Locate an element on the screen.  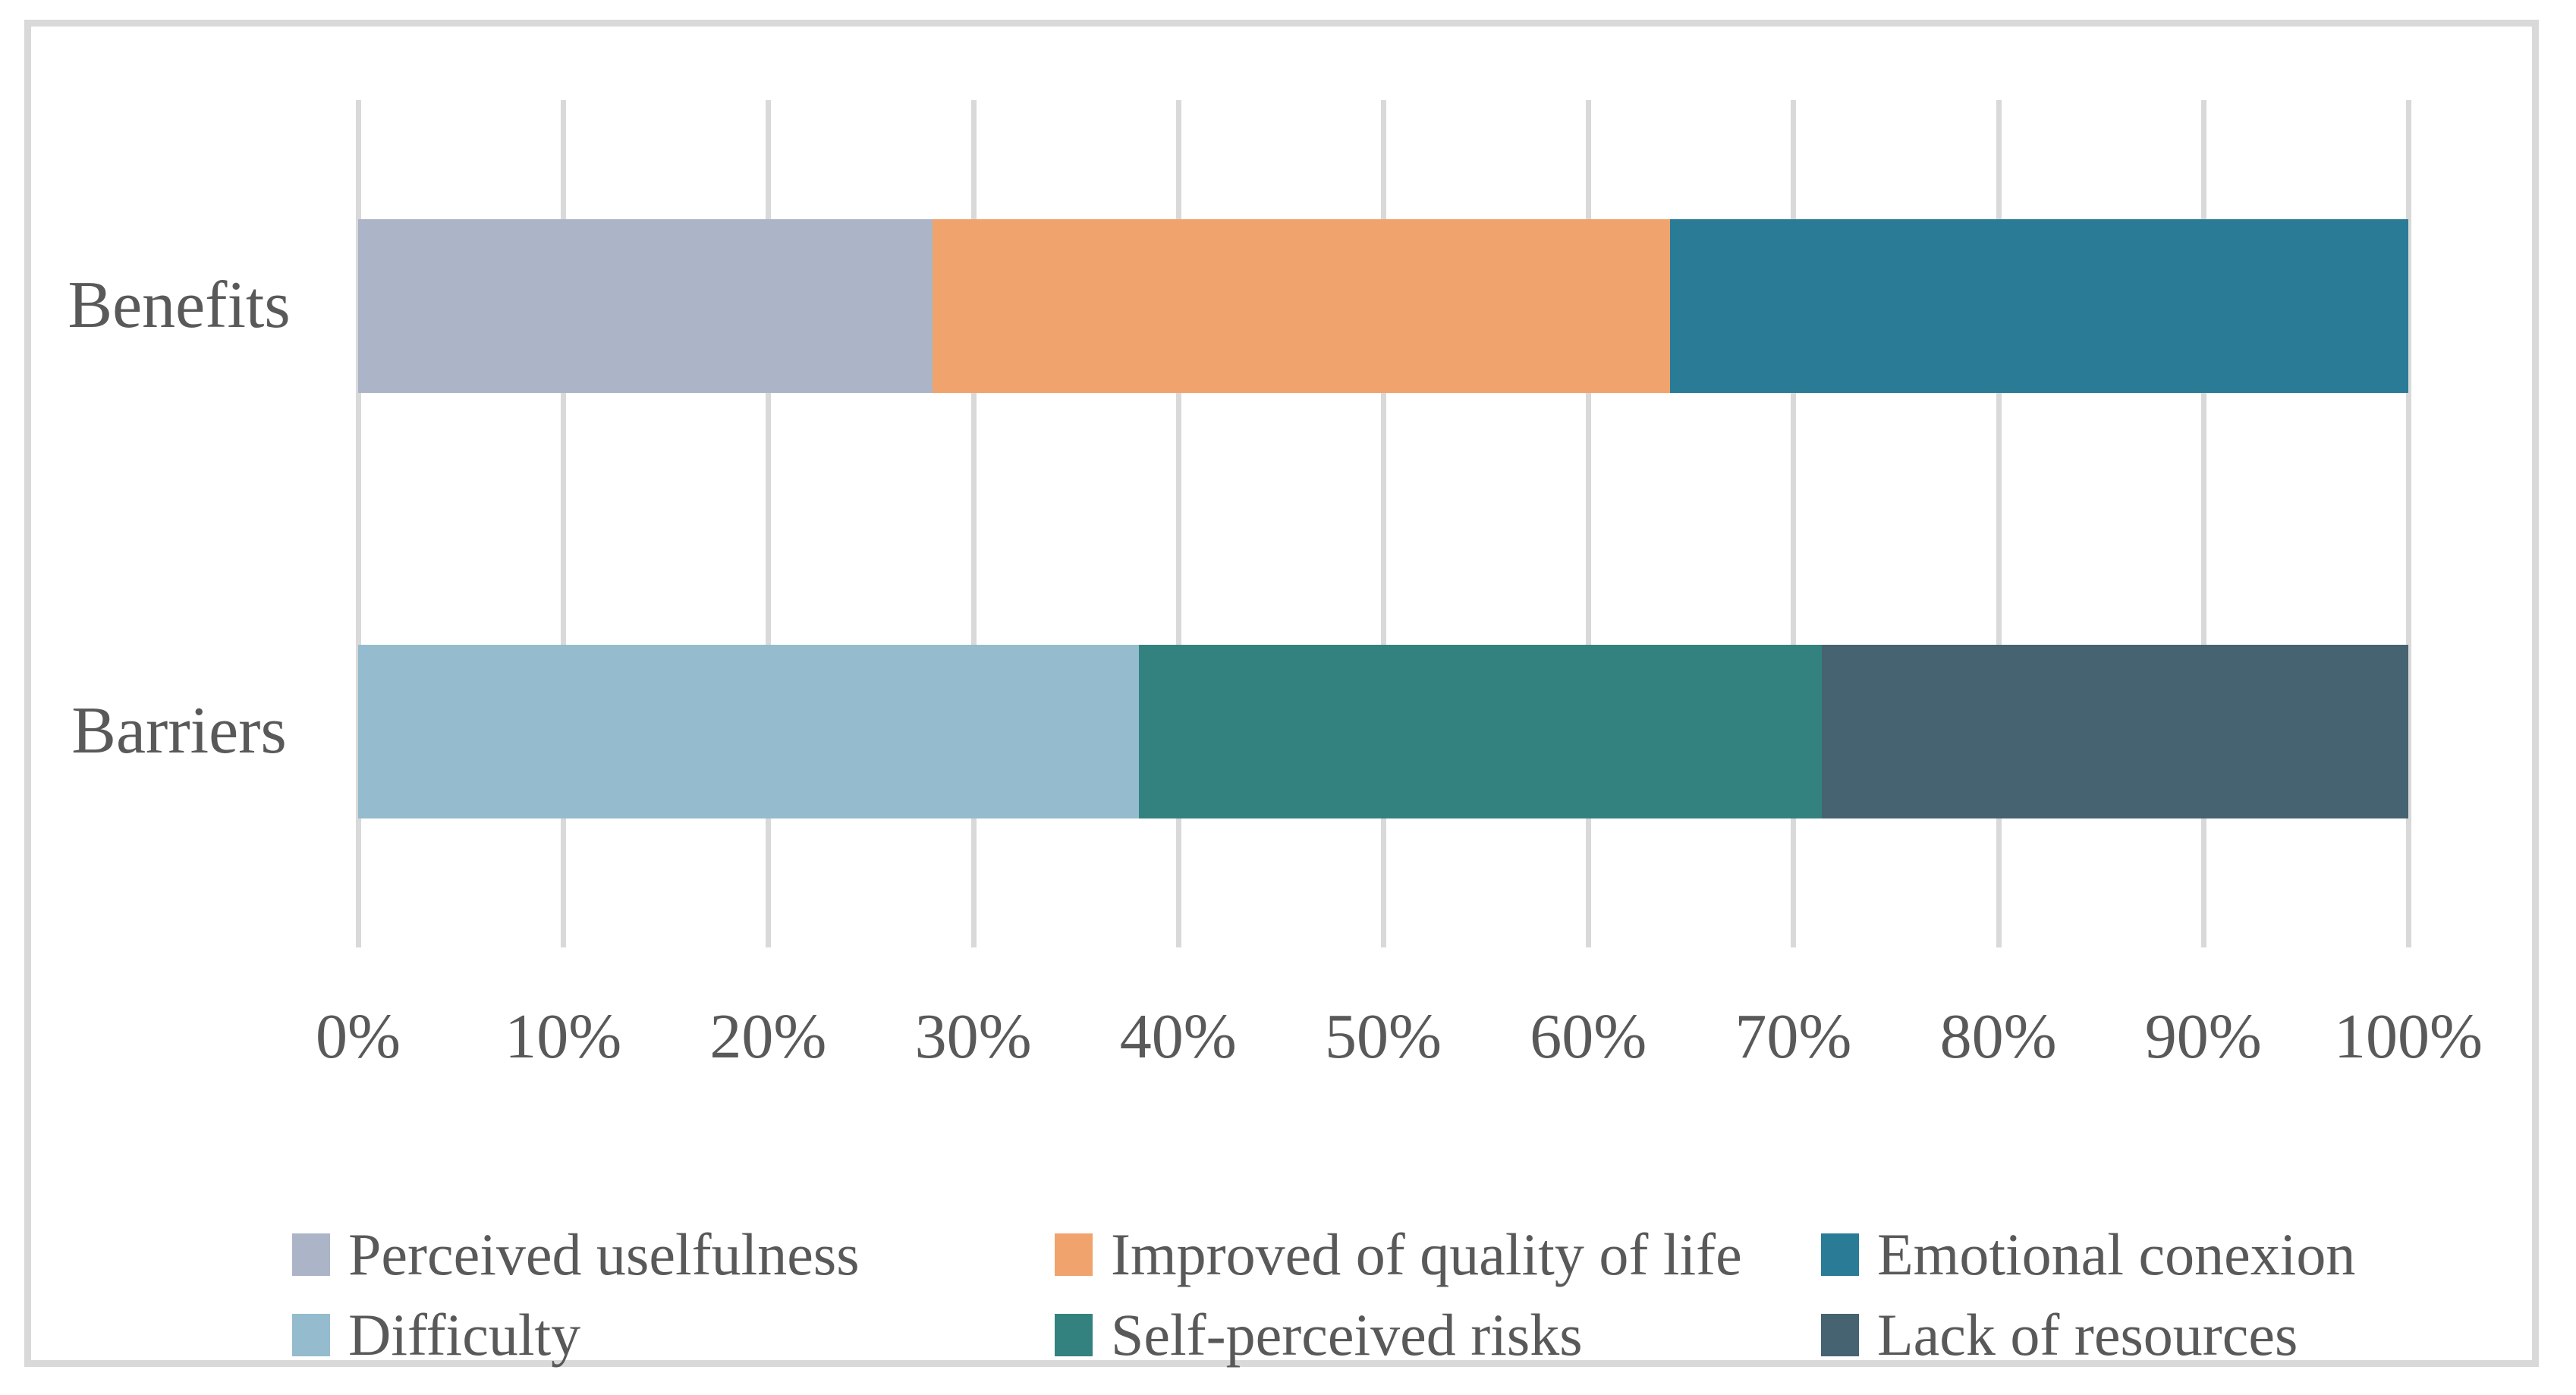
bar-segment-lack-of-resources is located at coordinates (2115, 731).